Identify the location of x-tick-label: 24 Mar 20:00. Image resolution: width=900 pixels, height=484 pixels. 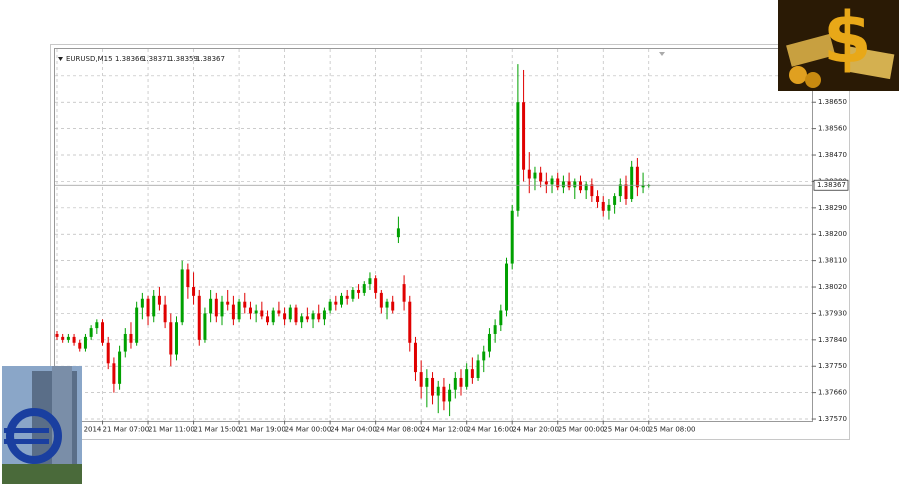
(535, 430).